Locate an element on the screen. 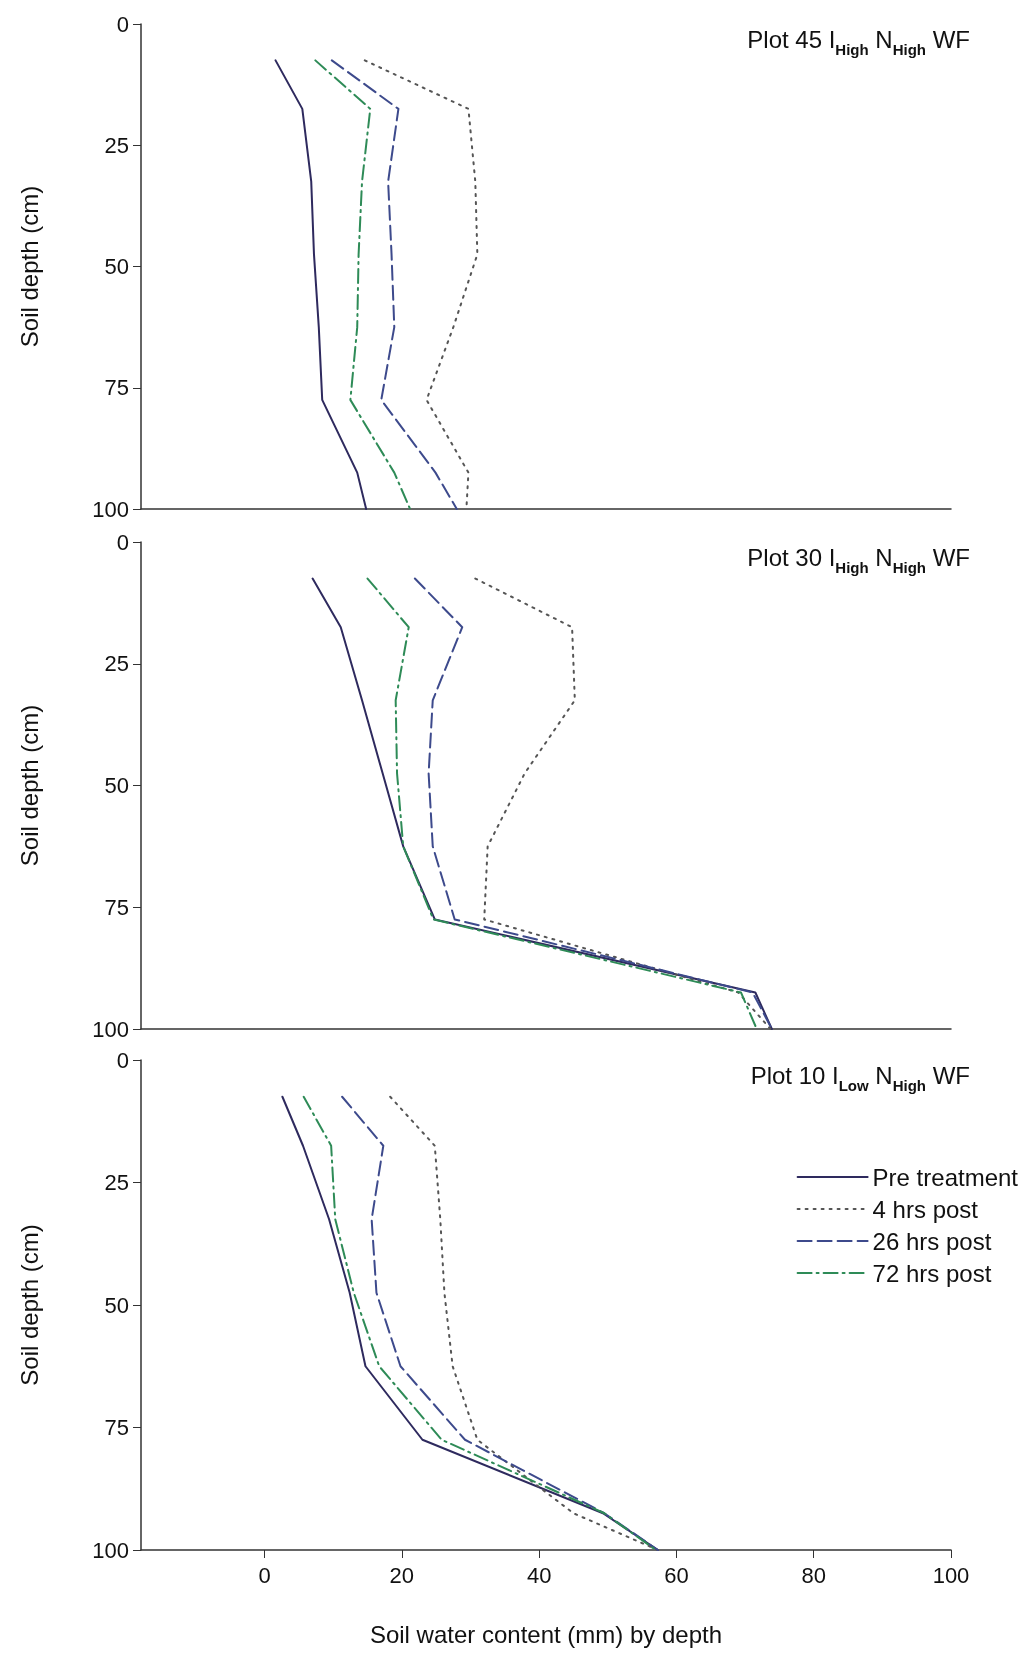 The width and height of the screenshot is (1027, 1661). legend-label: Pre treatment is located at coordinates (945, 1177).